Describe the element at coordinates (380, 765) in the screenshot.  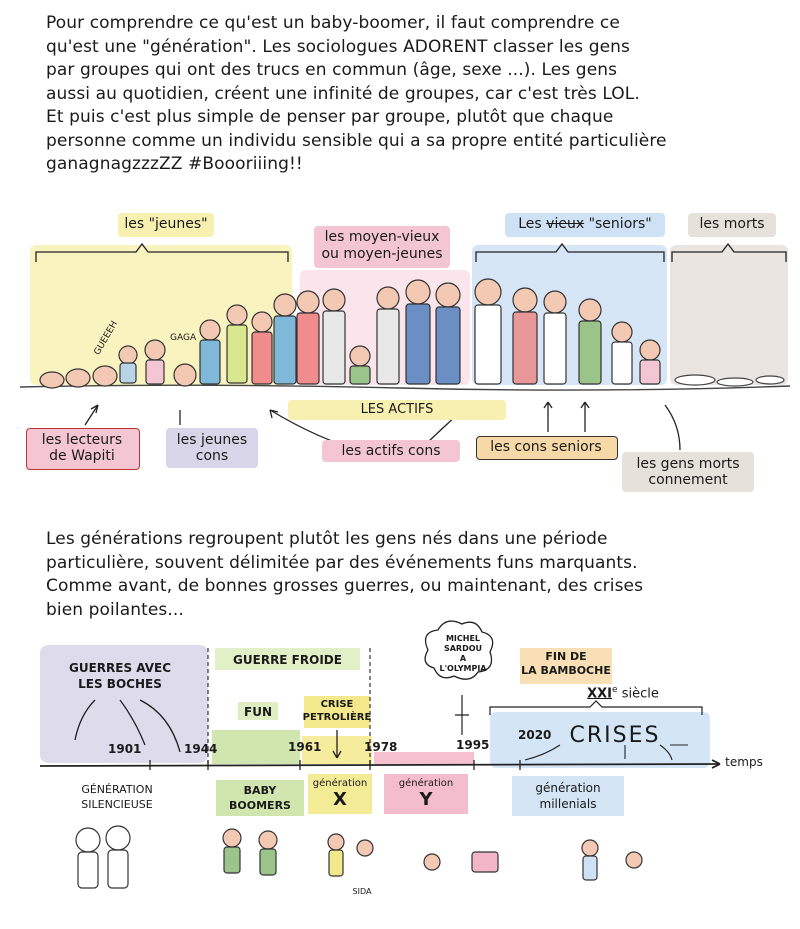
I see `timeline-axis` at that location.